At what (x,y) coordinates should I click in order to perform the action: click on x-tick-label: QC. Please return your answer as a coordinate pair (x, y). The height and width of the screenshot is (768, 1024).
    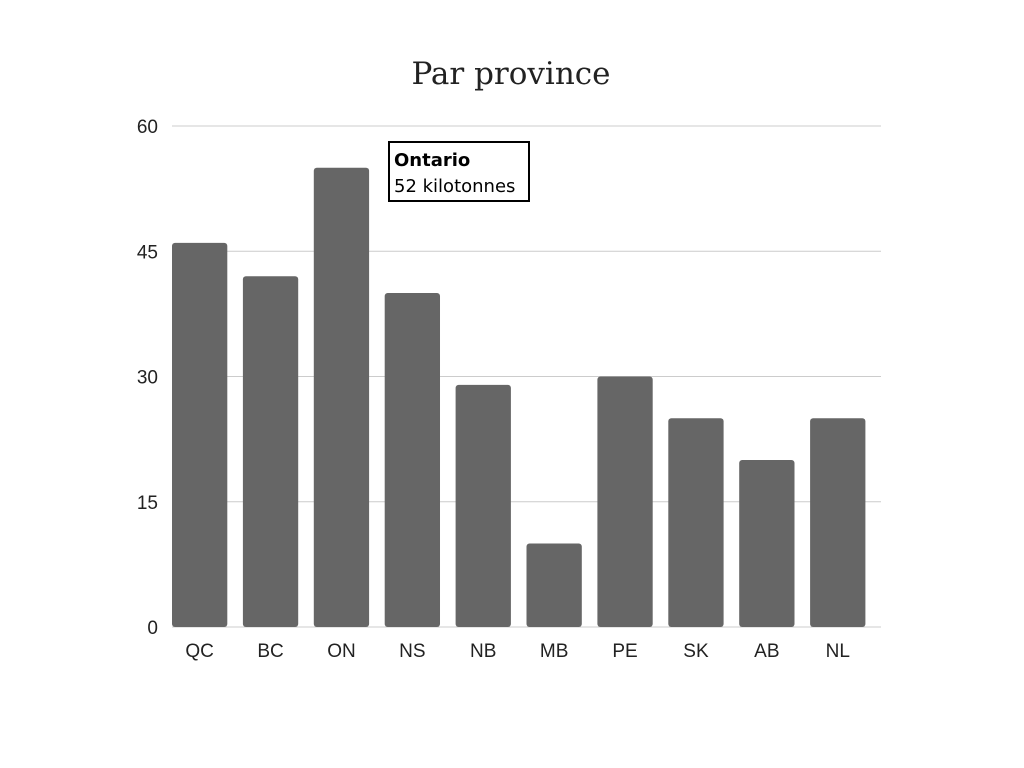
    Looking at the image, I should click on (199, 651).